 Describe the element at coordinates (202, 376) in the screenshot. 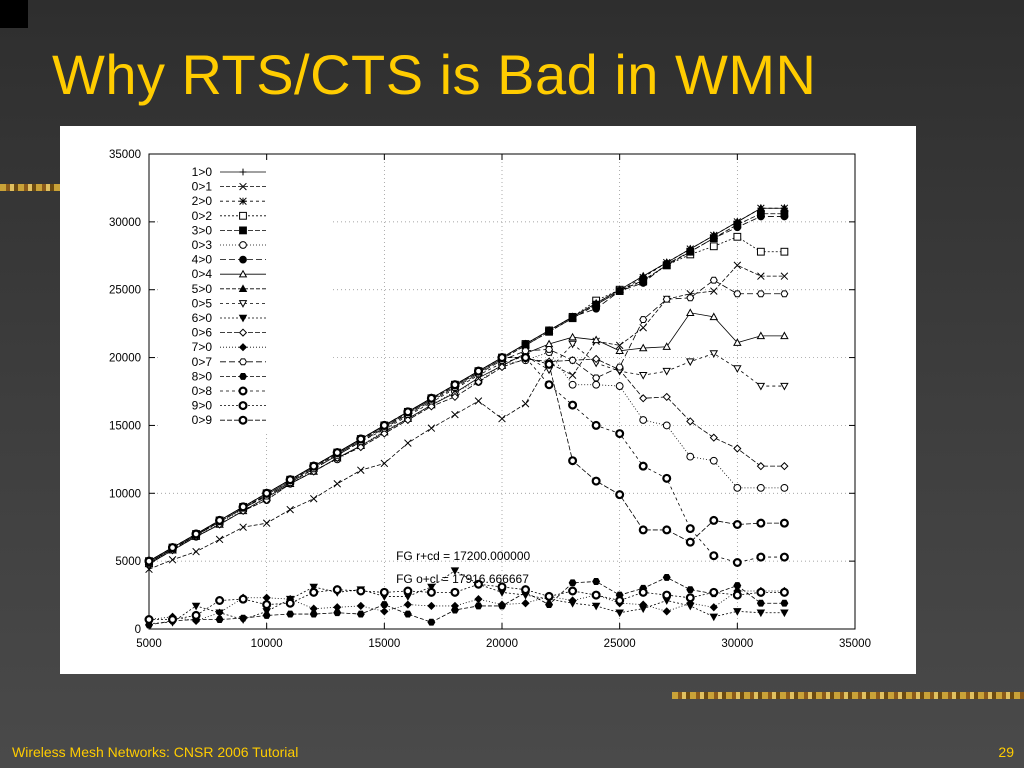

I see `legend-label: 8>0` at that location.